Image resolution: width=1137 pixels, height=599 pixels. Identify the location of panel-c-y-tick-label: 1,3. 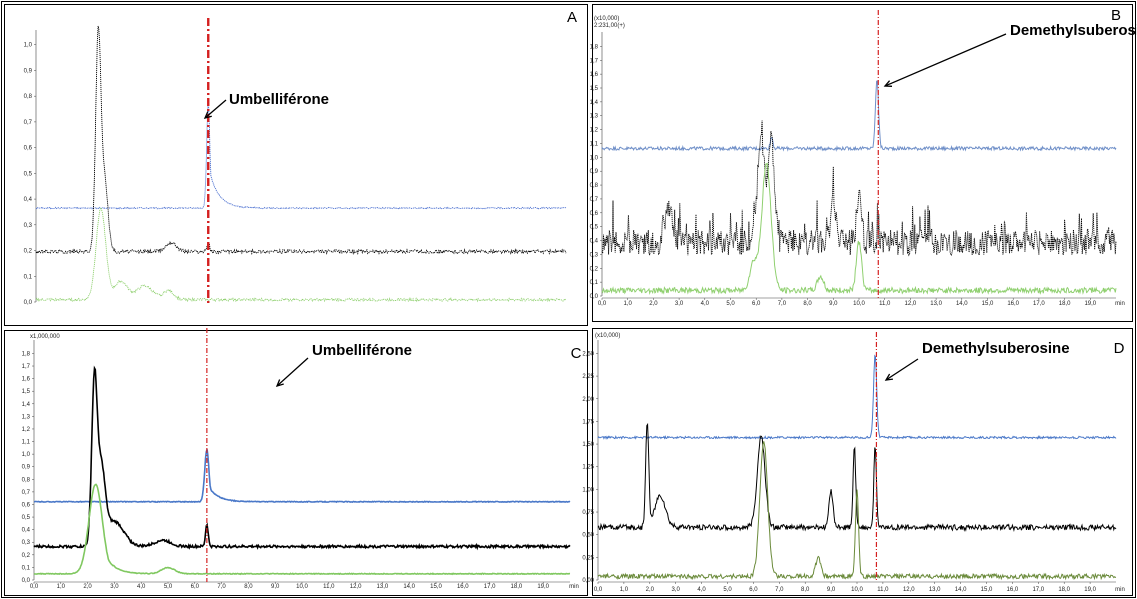
(26, 417).